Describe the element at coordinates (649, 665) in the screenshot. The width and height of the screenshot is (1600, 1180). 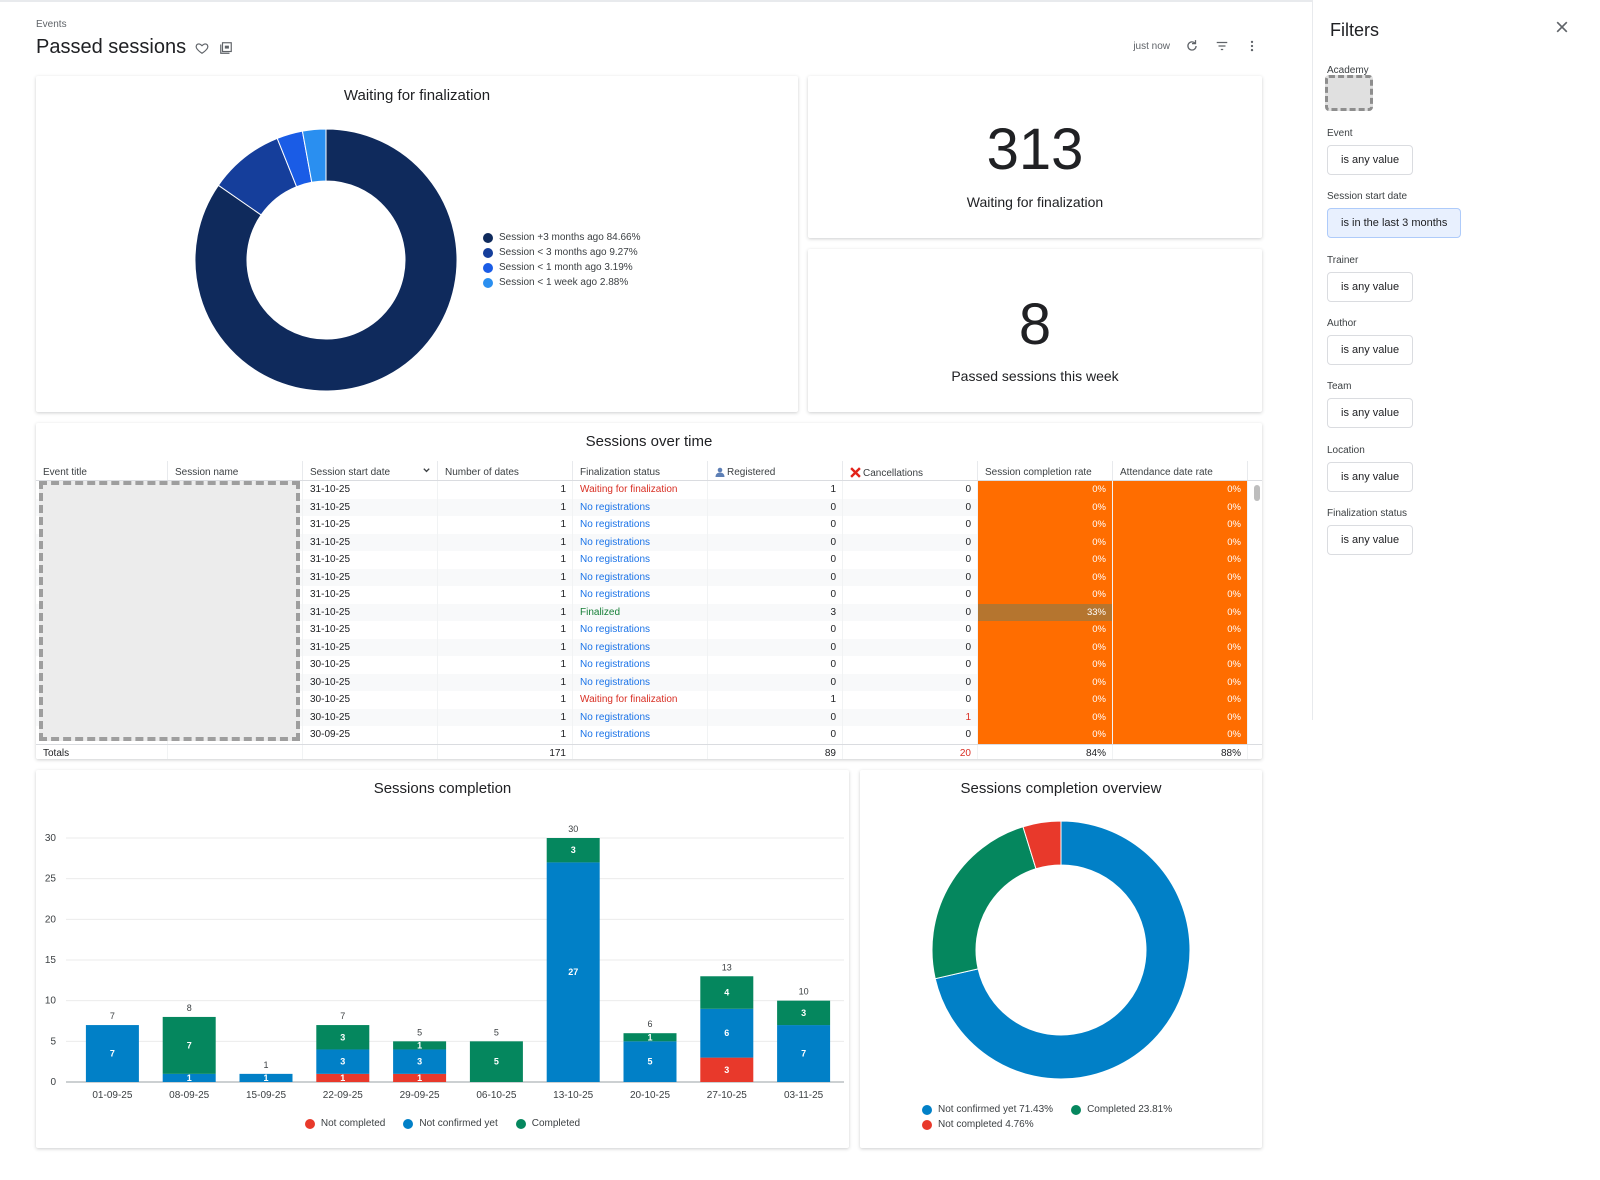
I see `table-row: 30-10-25 1 No registrations 0 0 0% 0%` at that location.